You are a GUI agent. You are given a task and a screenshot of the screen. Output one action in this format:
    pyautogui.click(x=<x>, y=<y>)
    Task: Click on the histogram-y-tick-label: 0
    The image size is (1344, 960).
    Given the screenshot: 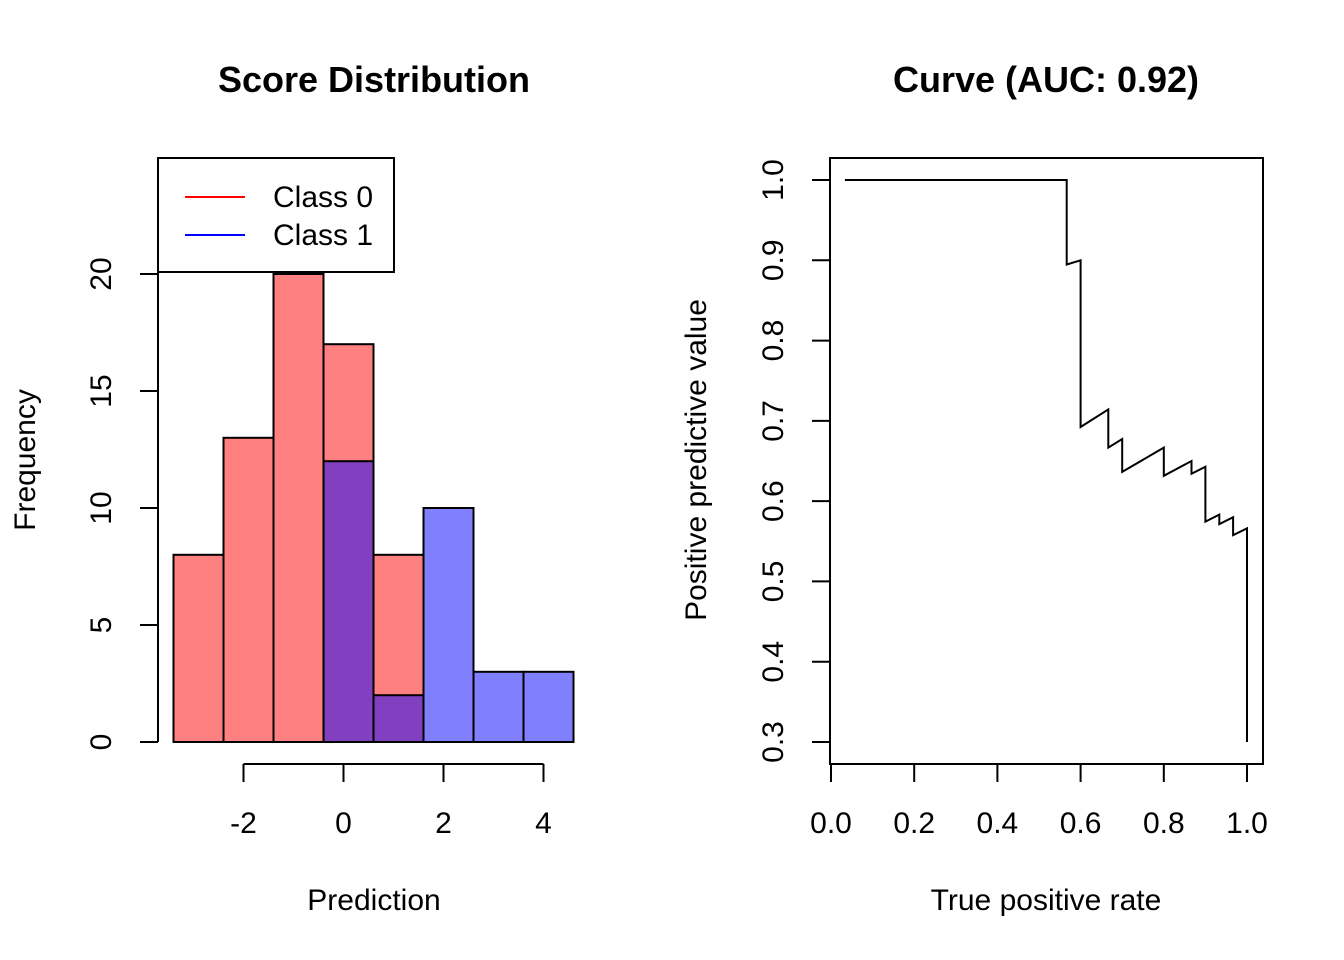 What is the action you would take?
    pyautogui.click(x=101, y=742)
    